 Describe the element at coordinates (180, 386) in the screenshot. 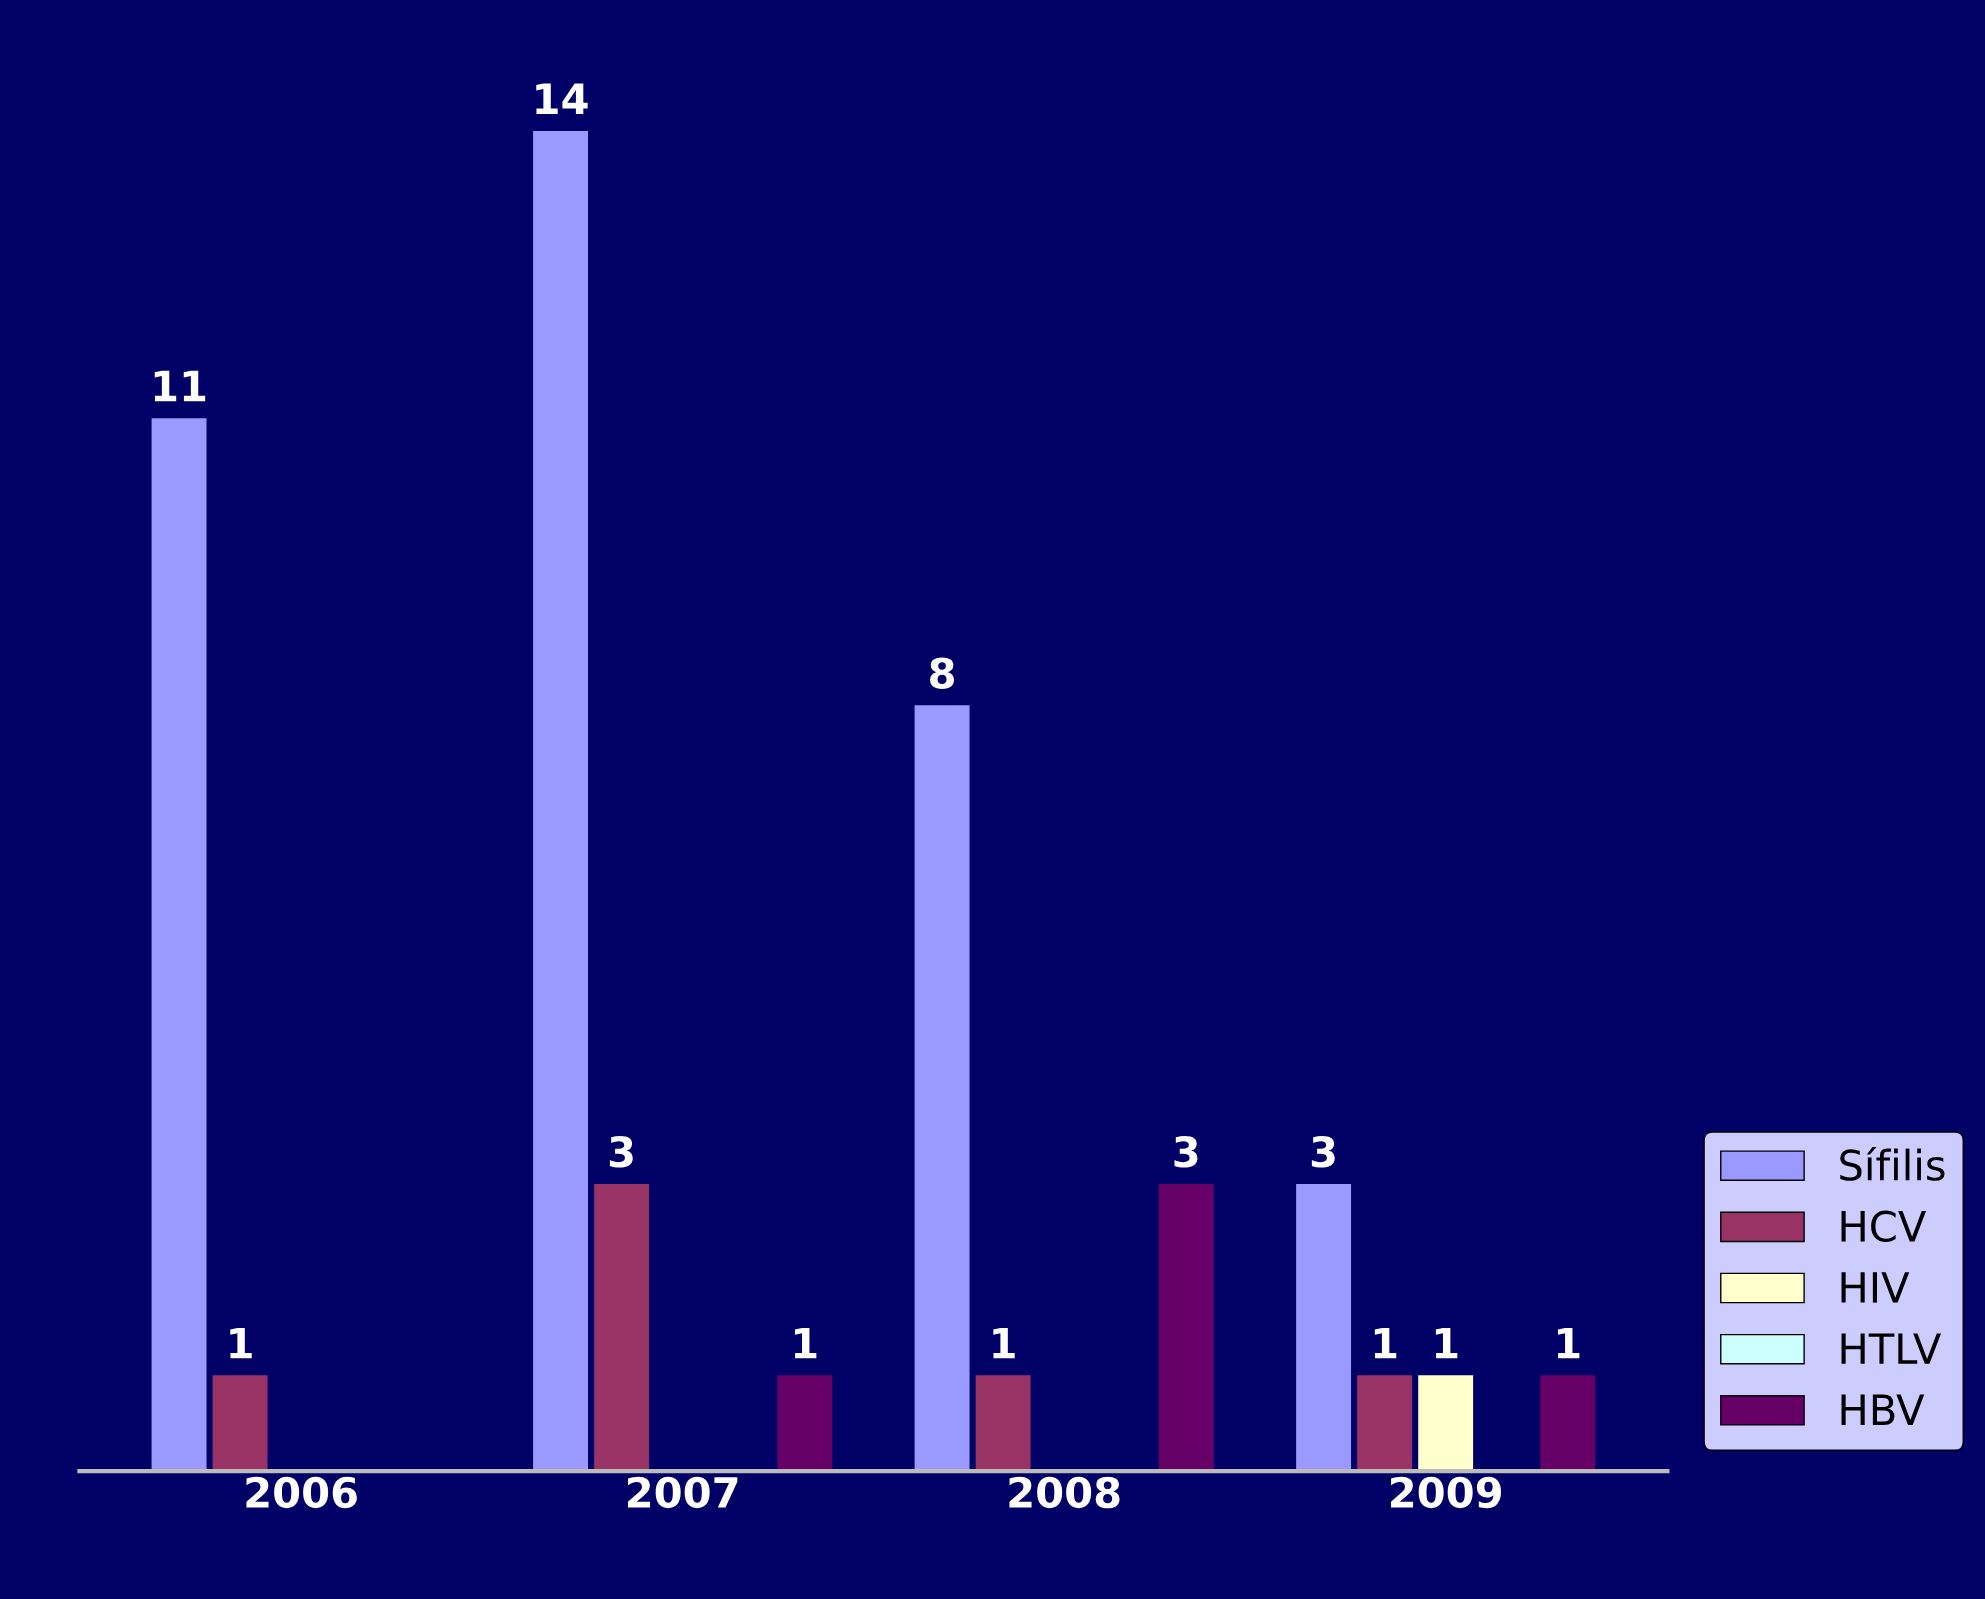

I see `data-label: 11` at that location.